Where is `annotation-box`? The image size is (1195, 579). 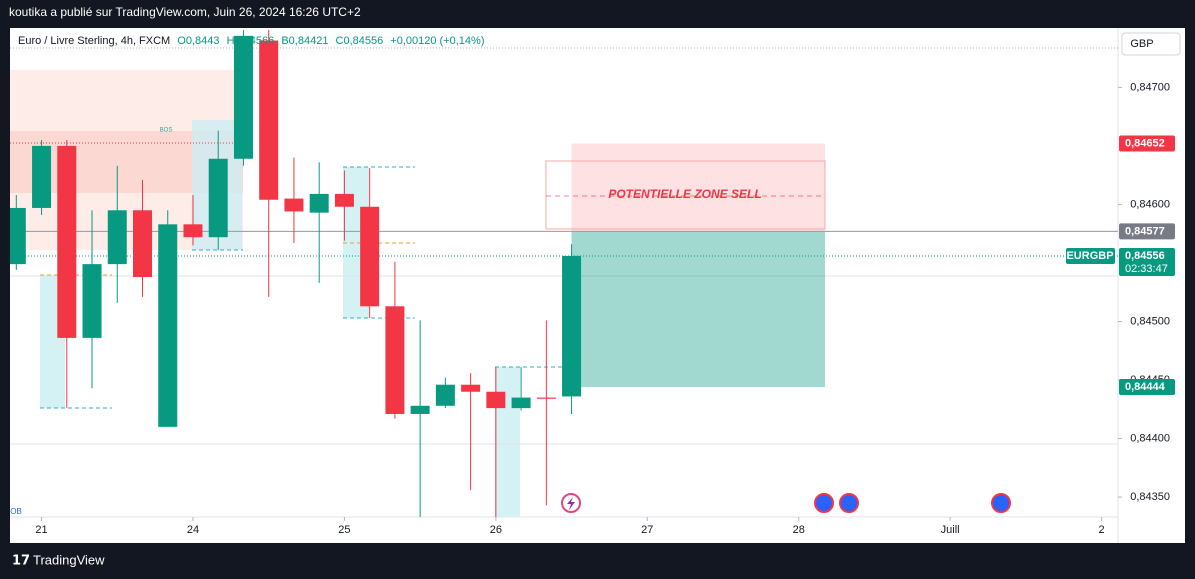
annotation-box is located at coordinates (685, 195).